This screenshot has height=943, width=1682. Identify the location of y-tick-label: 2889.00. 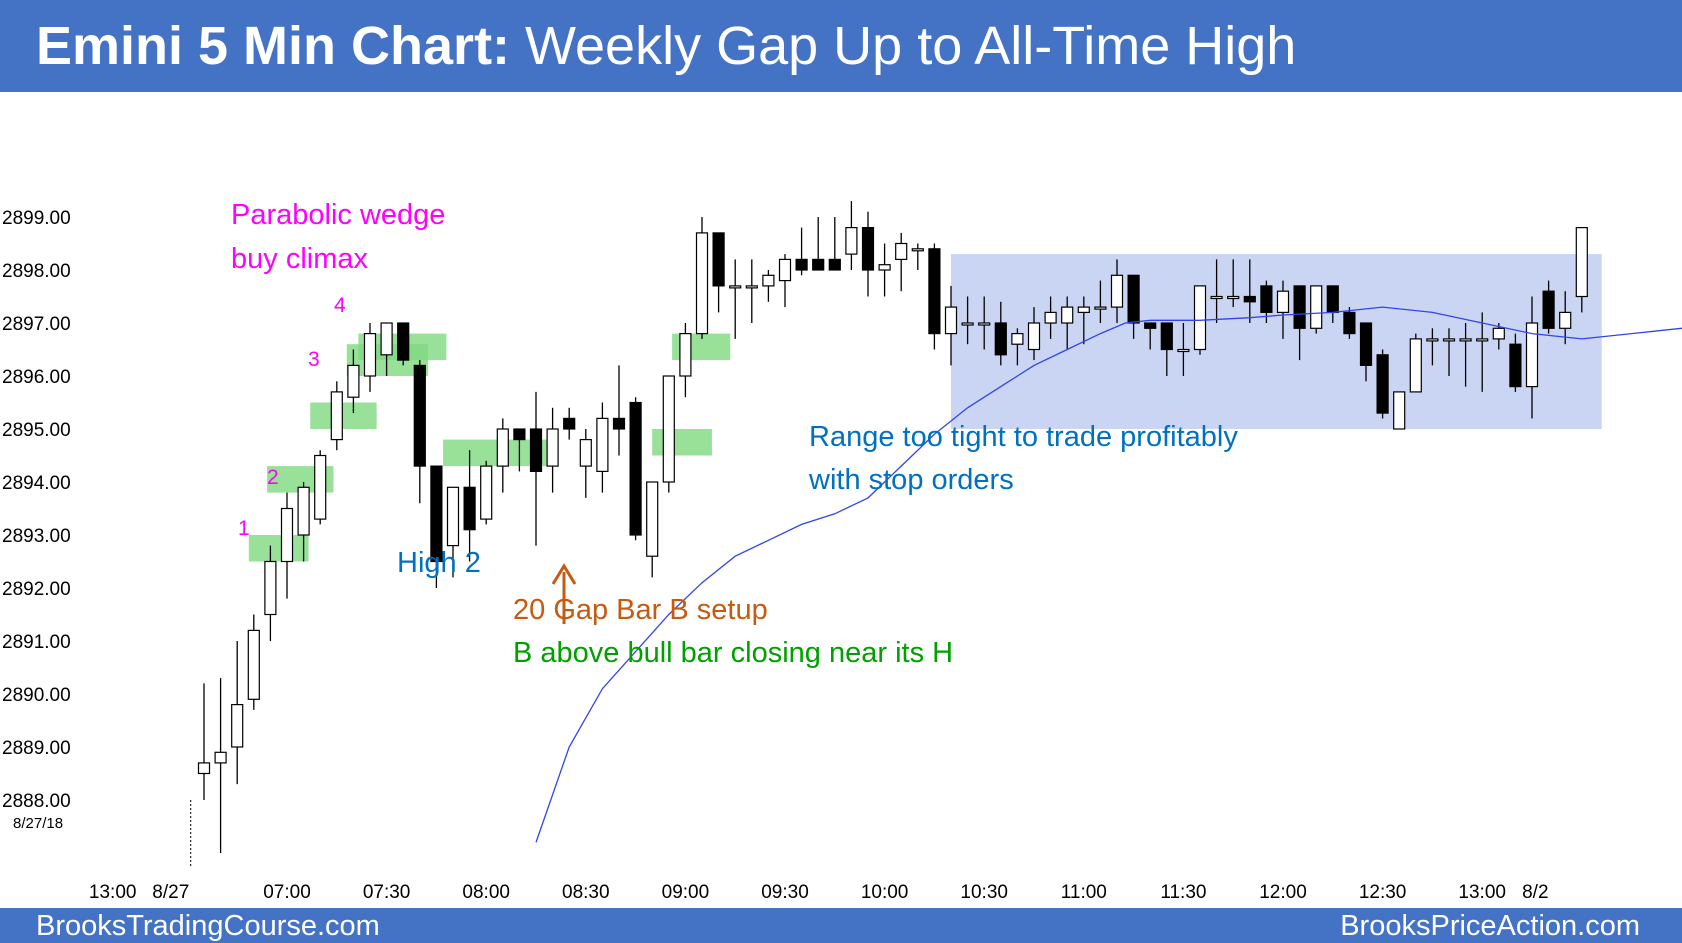
(36, 748).